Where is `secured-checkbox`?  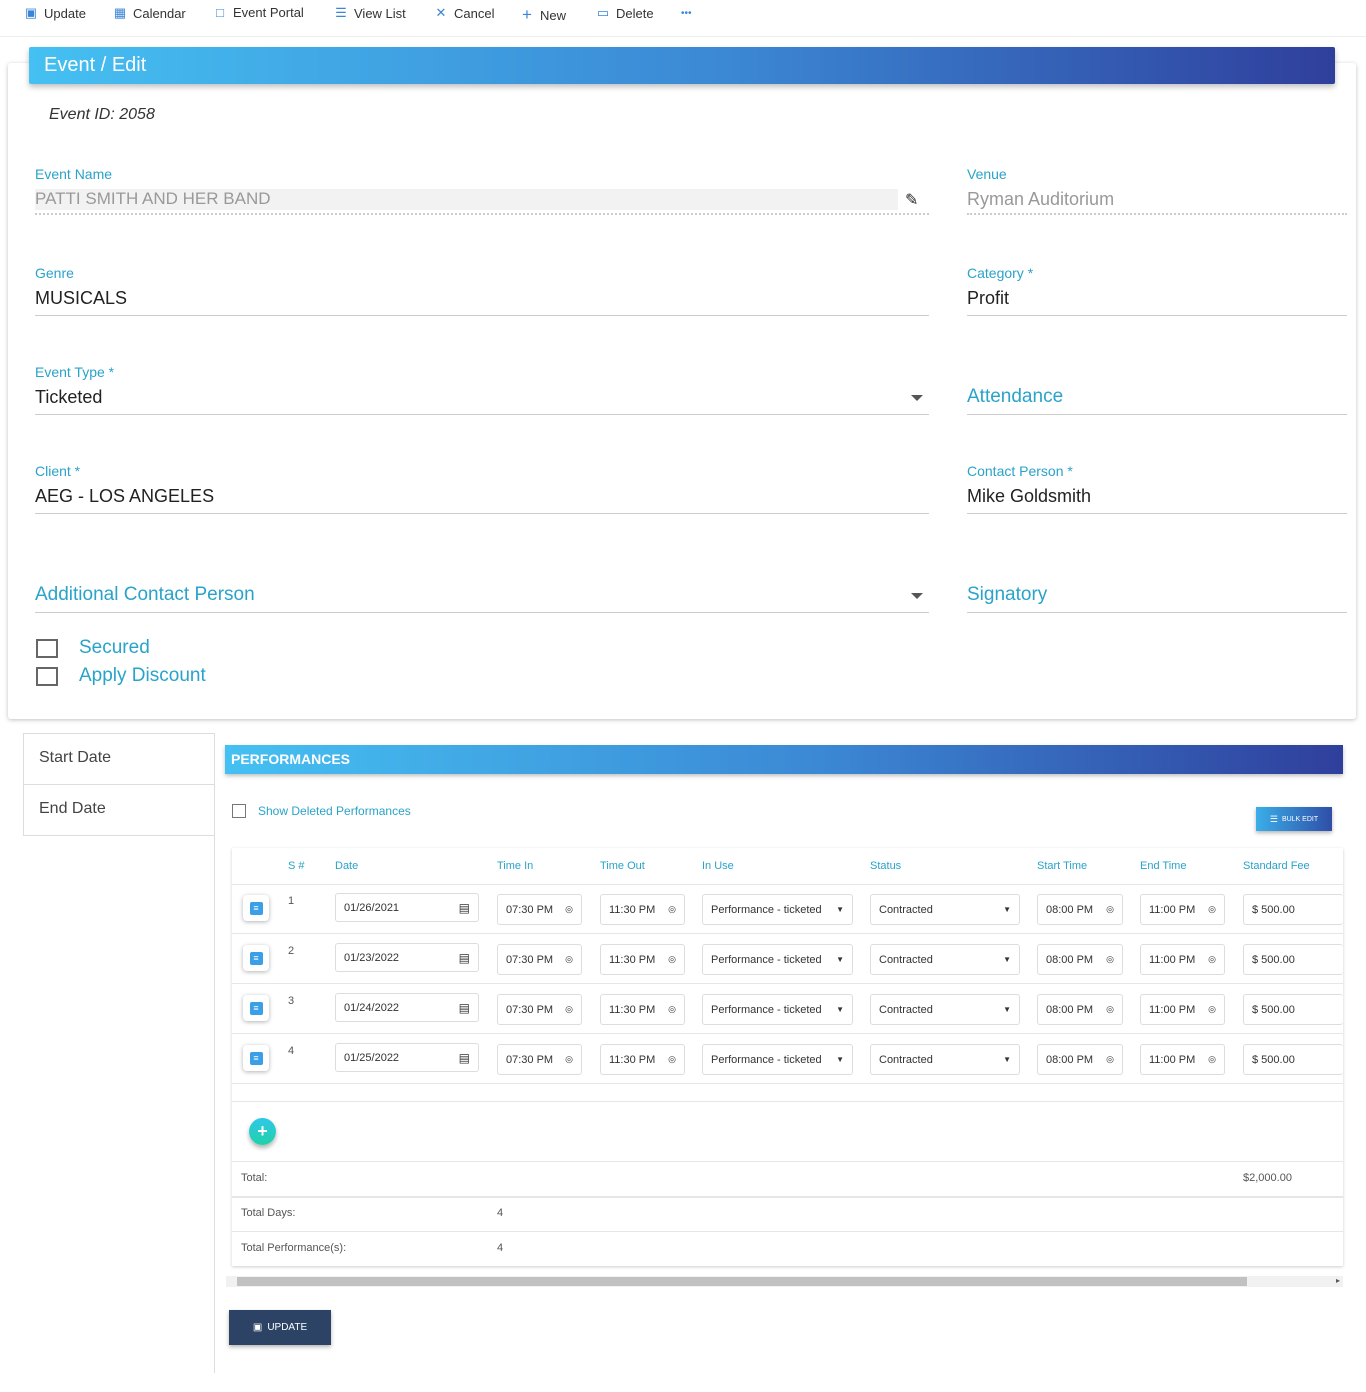 secured-checkbox is located at coordinates (47, 648).